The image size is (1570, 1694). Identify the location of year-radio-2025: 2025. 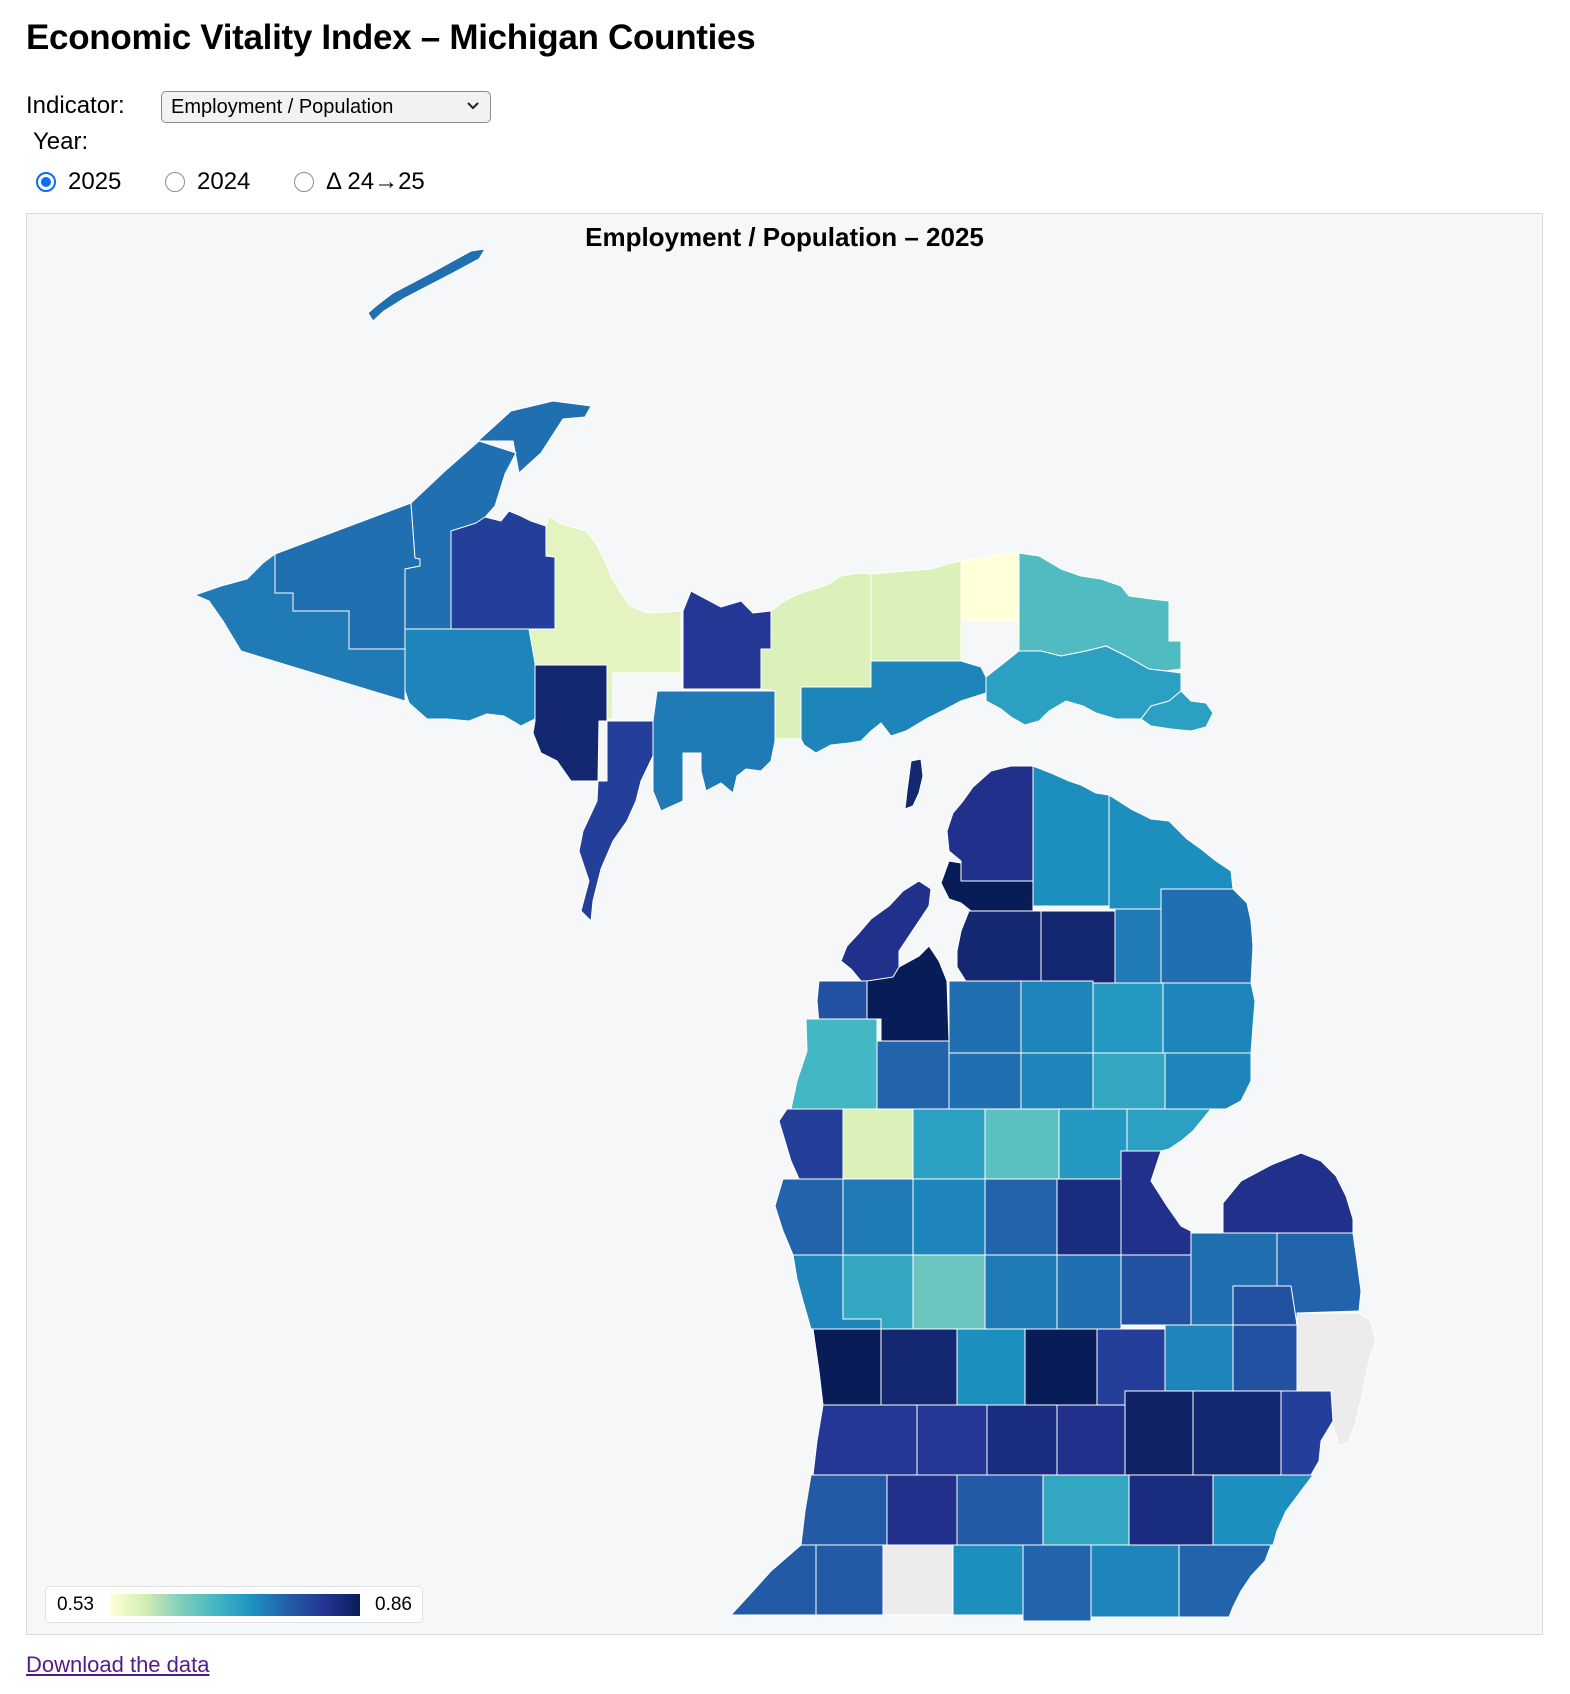
(78, 182).